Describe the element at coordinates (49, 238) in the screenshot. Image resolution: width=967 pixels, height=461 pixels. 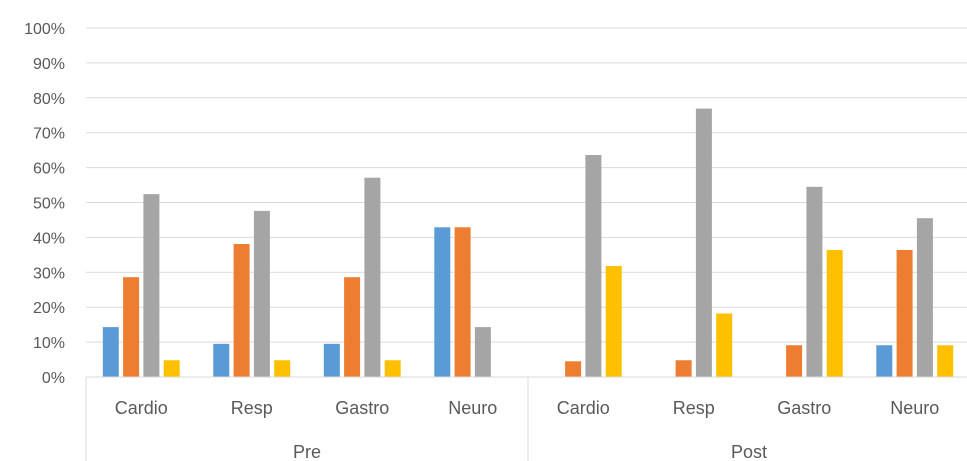
I see `y-tick-label: 40%` at that location.